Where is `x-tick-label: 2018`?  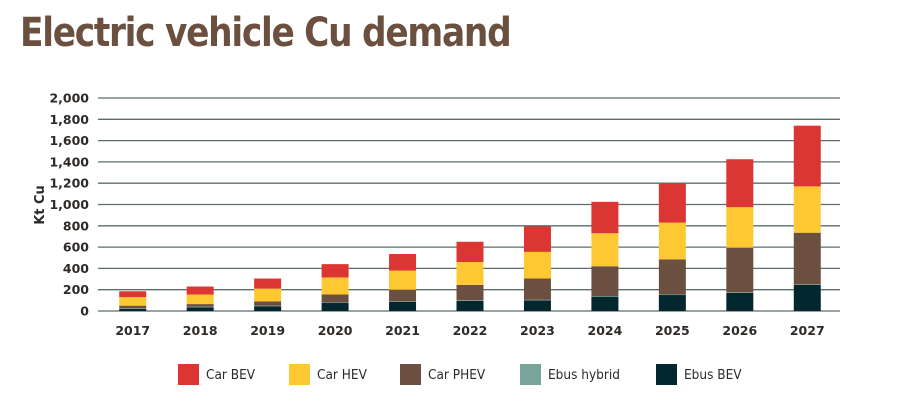 x-tick-label: 2018 is located at coordinates (200, 330).